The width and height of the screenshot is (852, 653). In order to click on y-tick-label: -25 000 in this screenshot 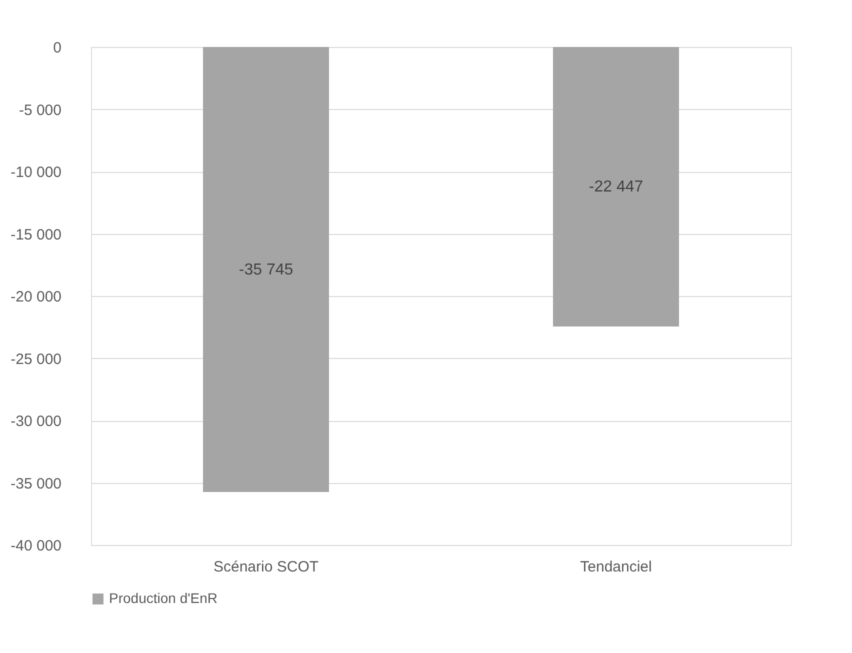, I will do `click(36, 359)`.